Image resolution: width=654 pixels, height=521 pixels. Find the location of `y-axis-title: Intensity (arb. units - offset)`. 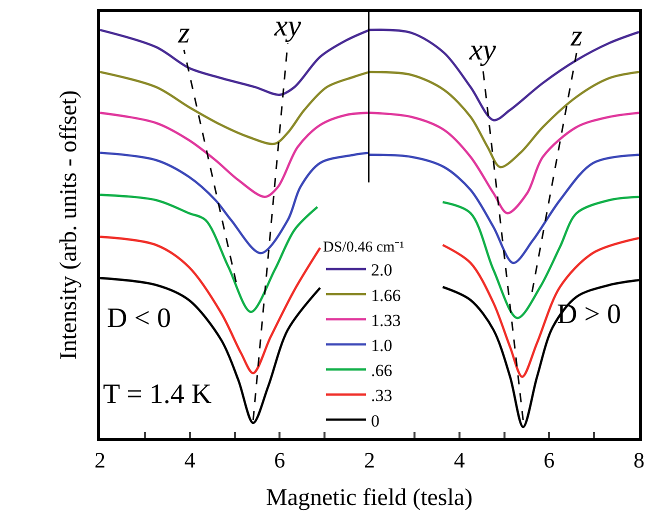

y-axis-title: Intensity (arb. units - offset) is located at coordinates (69, 225).